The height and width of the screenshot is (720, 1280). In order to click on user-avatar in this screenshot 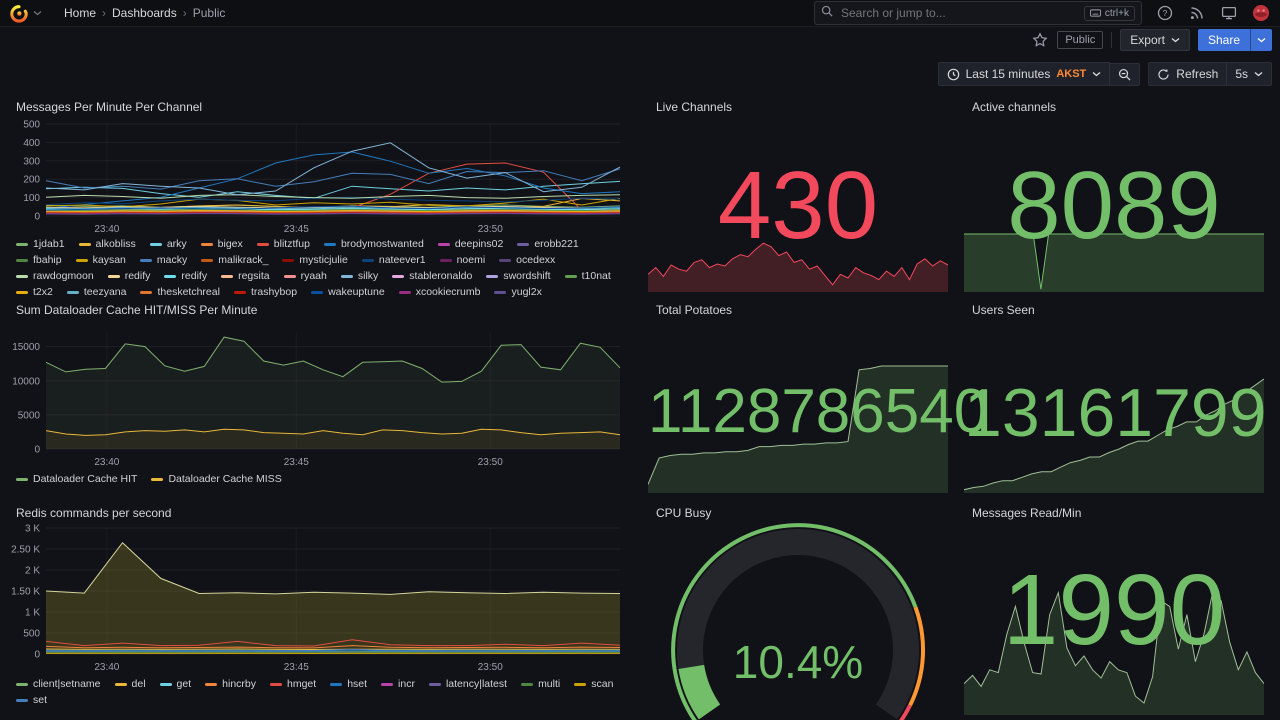, I will do `click(1261, 13)`.